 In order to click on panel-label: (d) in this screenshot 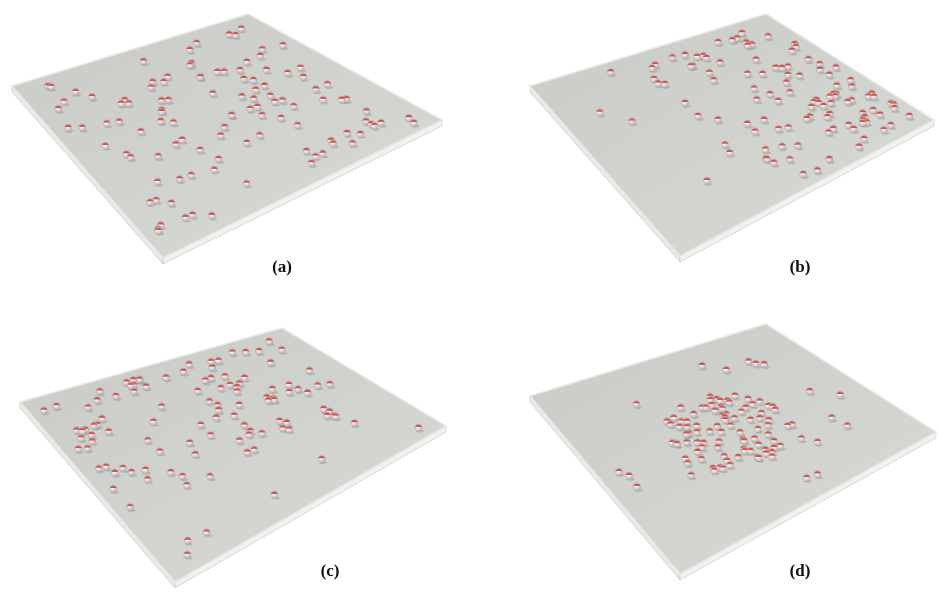, I will do `click(800, 570)`.